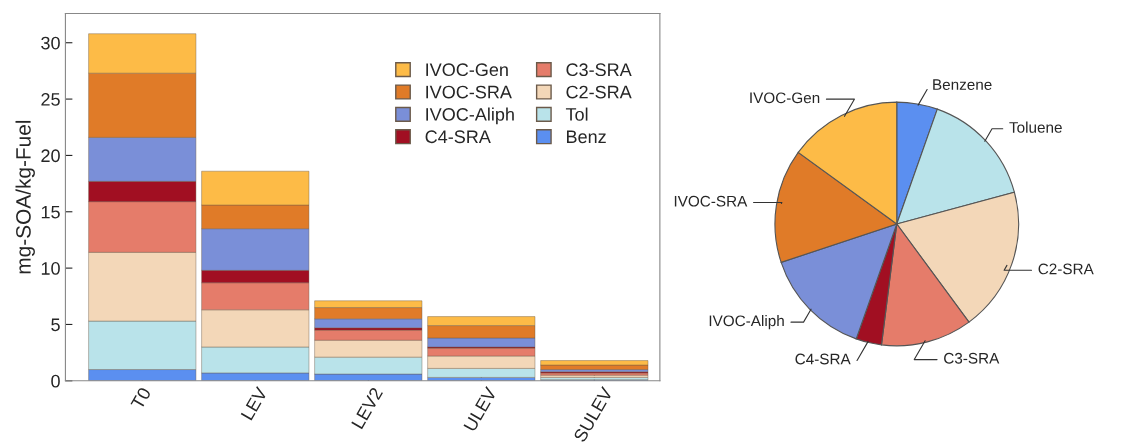 This screenshot has width=1128, height=448. I want to click on slice-label: IVOC-Gen, so click(785, 98).